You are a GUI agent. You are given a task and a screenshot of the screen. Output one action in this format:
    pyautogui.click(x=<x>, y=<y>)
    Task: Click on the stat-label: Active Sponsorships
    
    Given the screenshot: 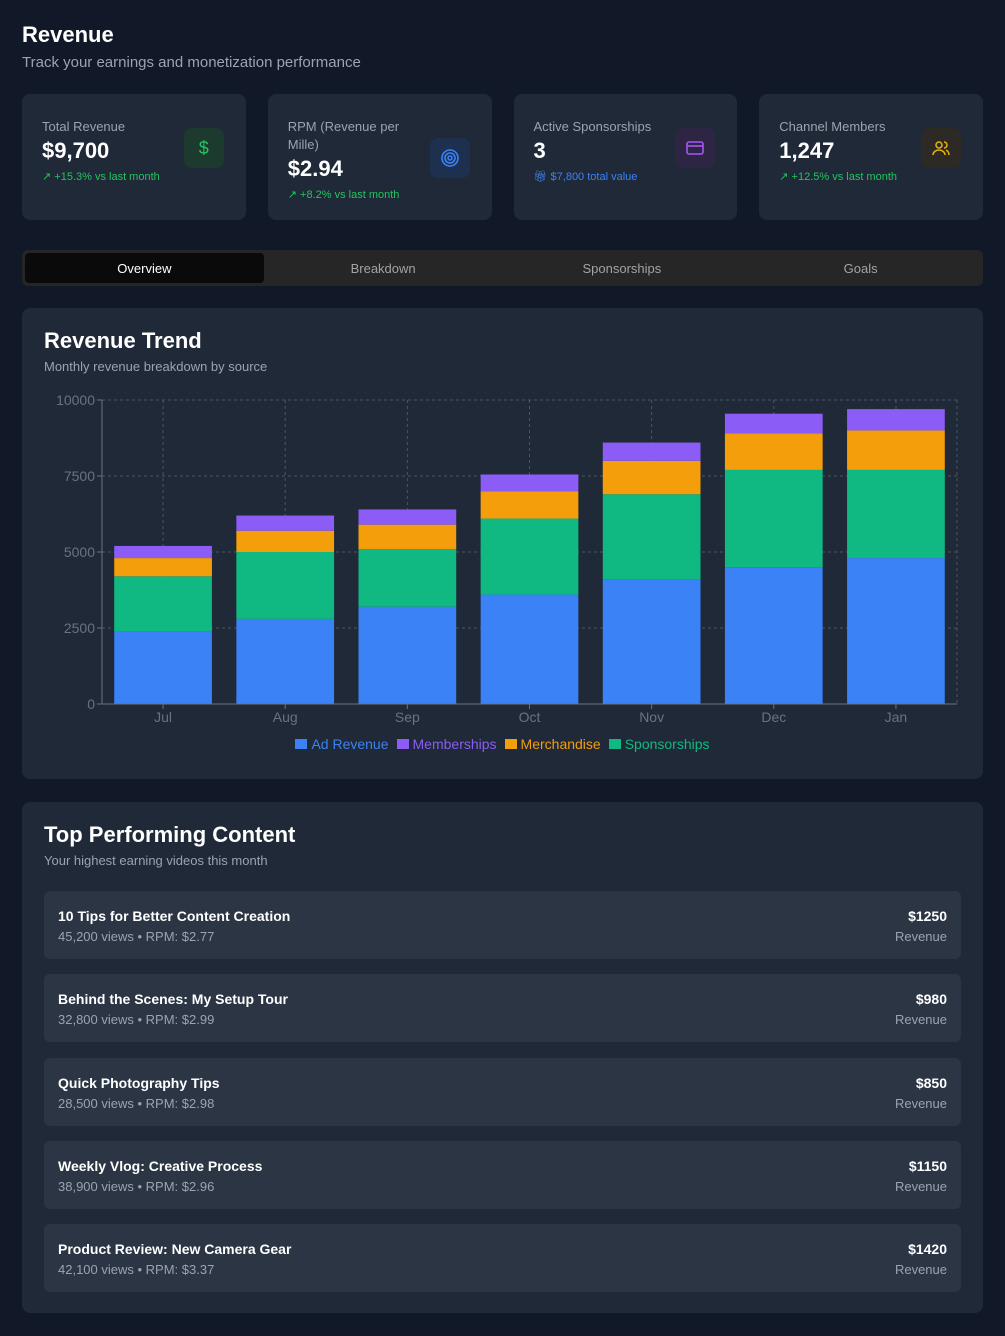 What is the action you would take?
    pyautogui.click(x=592, y=126)
    